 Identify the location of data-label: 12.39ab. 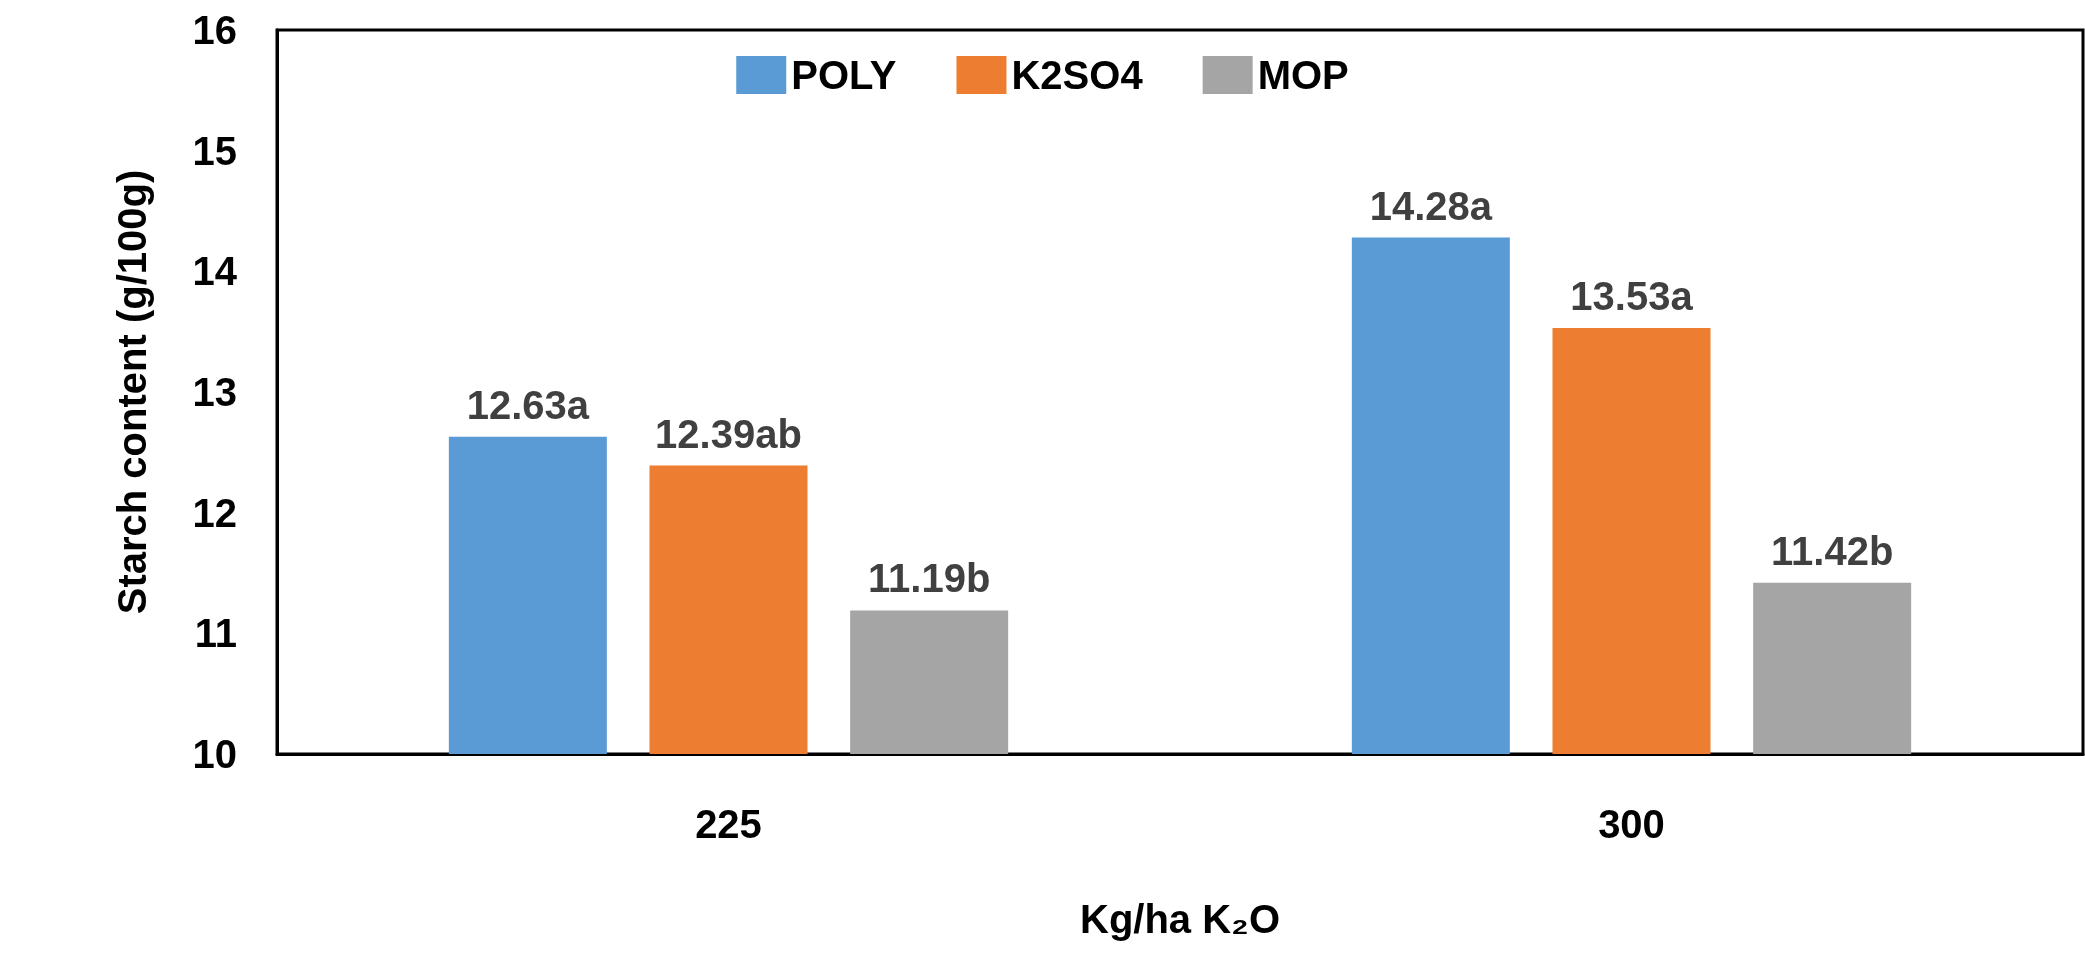
(728, 433).